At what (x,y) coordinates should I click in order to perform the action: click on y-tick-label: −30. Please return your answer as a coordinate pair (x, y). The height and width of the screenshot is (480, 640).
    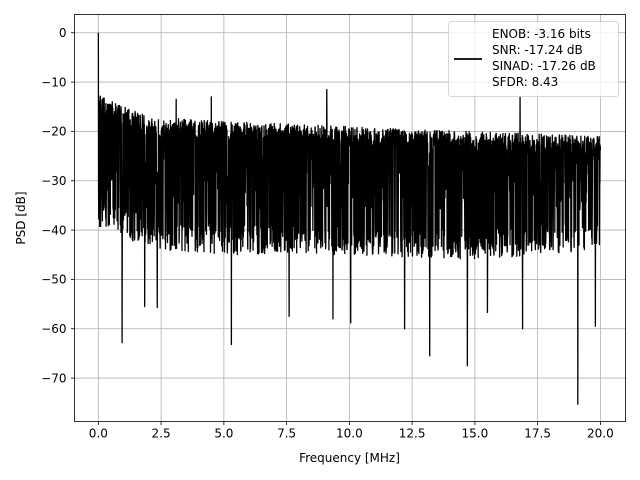
    Looking at the image, I should click on (53, 181).